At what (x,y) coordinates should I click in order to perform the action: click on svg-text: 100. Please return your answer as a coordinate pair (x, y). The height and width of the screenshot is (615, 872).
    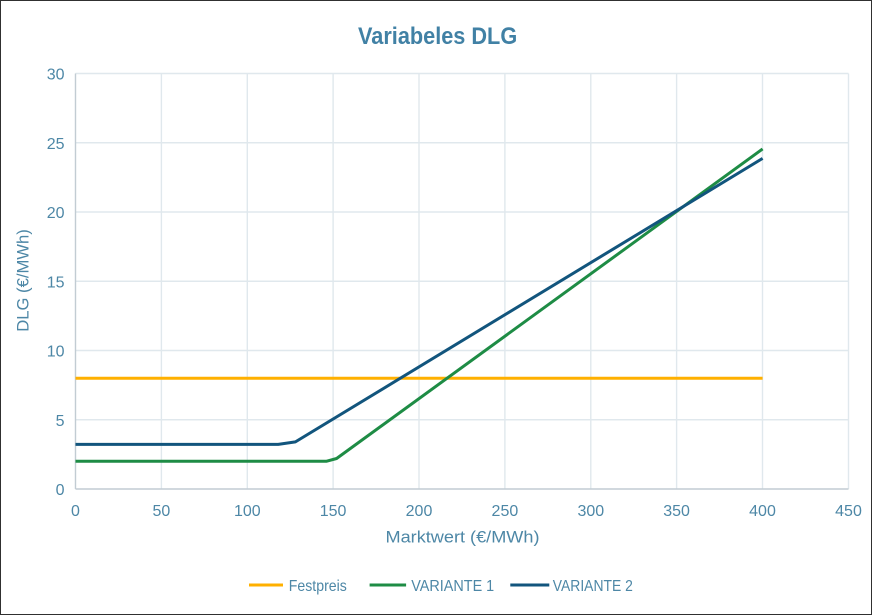
    Looking at the image, I should click on (247, 511).